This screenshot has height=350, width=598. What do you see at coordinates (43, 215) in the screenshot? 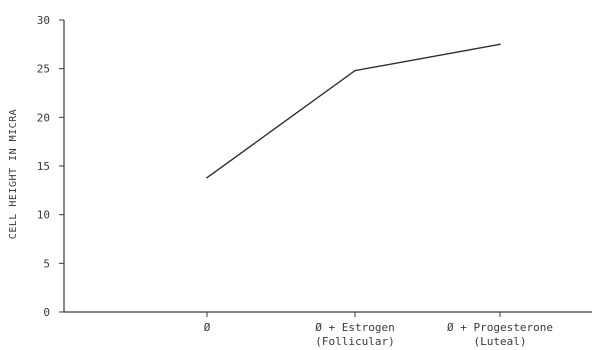
I see `y-tick-label: 10` at bounding box center [43, 215].